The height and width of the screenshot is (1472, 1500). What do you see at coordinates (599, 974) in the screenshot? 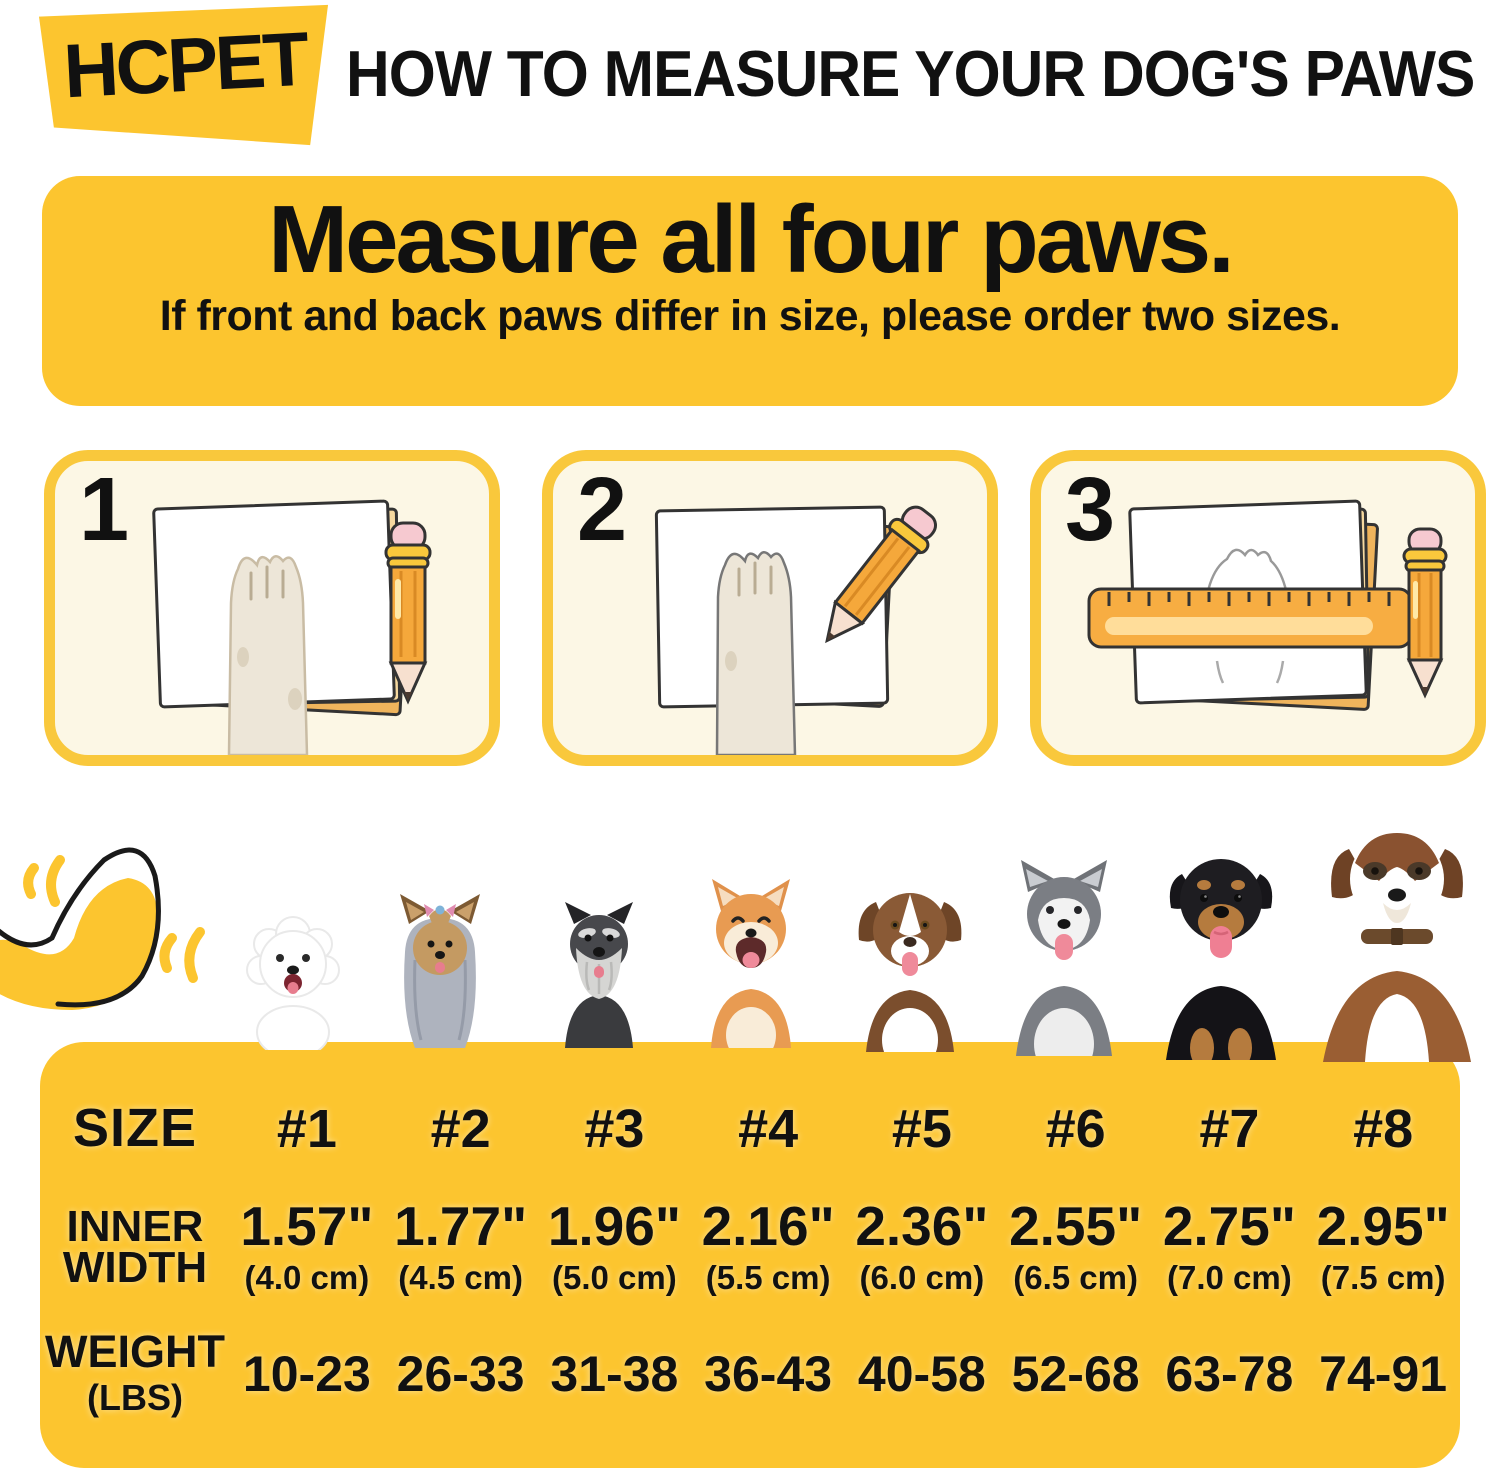
I see `dog-photo-miniature-schnauzer` at bounding box center [599, 974].